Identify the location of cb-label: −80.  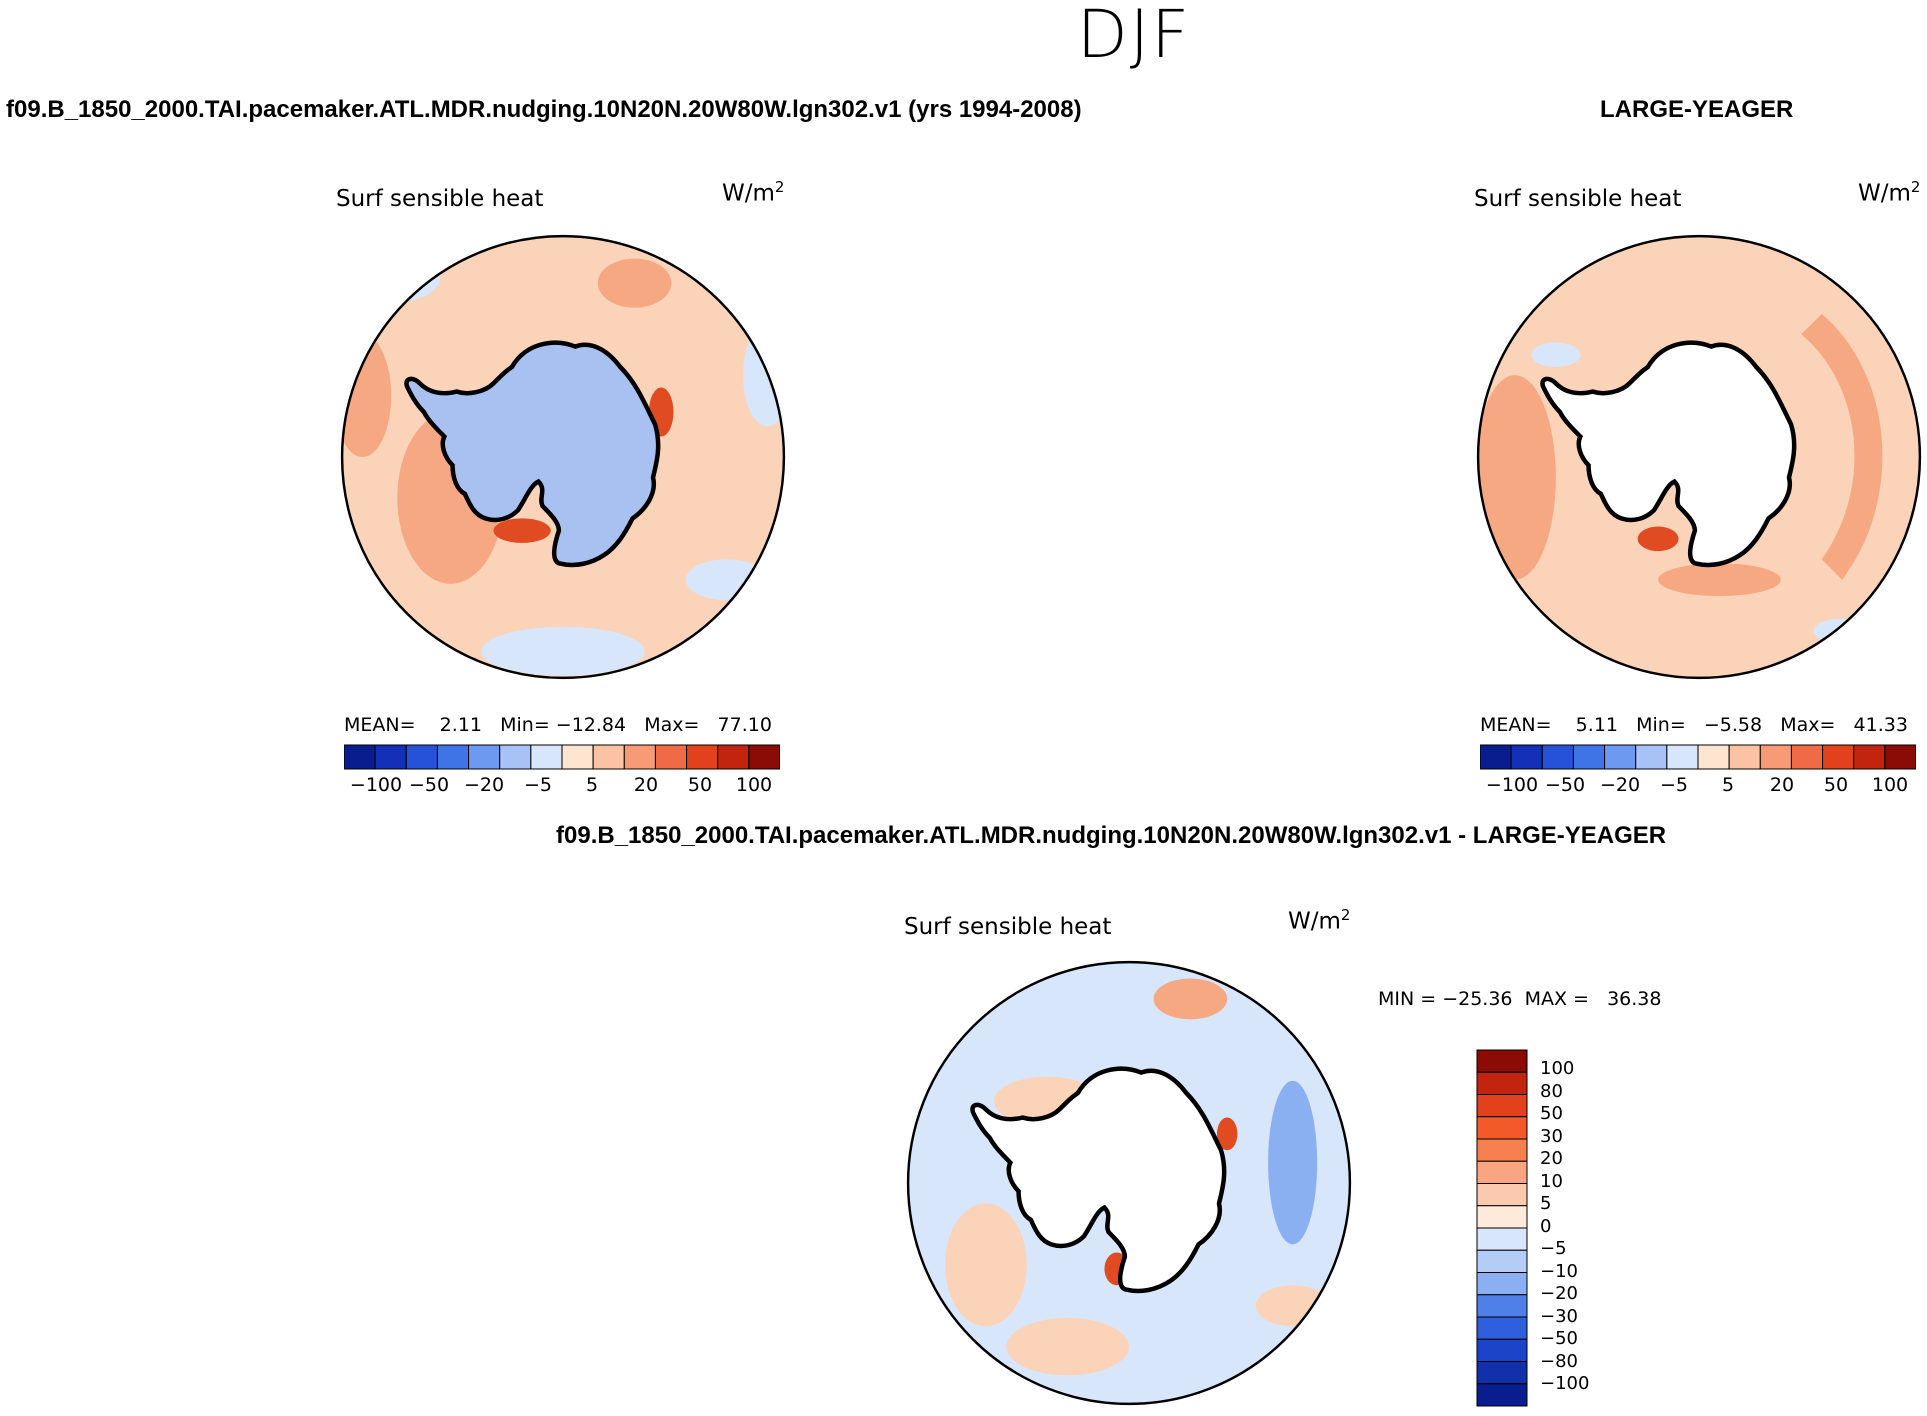
(1559, 1361).